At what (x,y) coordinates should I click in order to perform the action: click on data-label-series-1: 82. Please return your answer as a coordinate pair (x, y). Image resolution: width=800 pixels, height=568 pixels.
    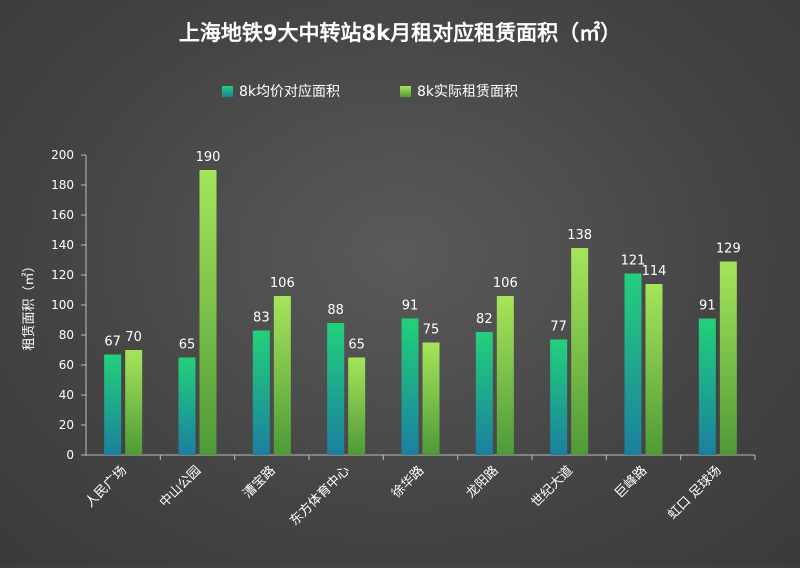
    Looking at the image, I should click on (484, 319).